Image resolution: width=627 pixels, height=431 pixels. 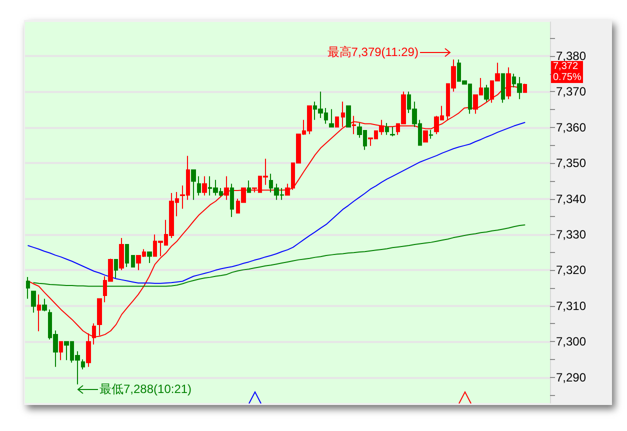 I want to click on y-tick-label: 7,370, so click(x=571, y=91).